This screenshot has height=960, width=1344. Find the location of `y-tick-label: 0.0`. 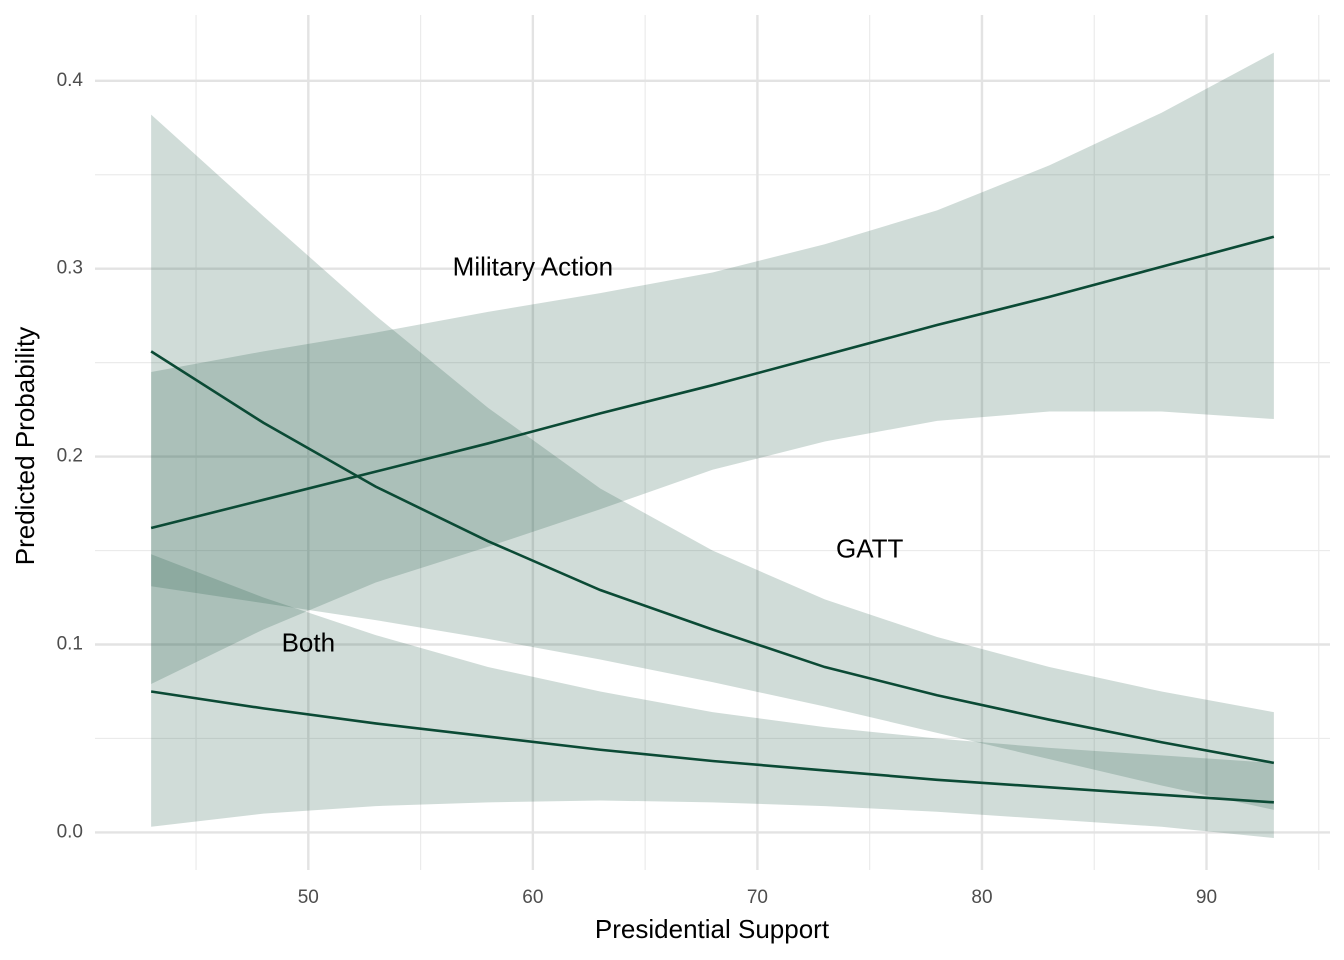

y-tick-label: 0.0 is located at coordinates (70, 831).